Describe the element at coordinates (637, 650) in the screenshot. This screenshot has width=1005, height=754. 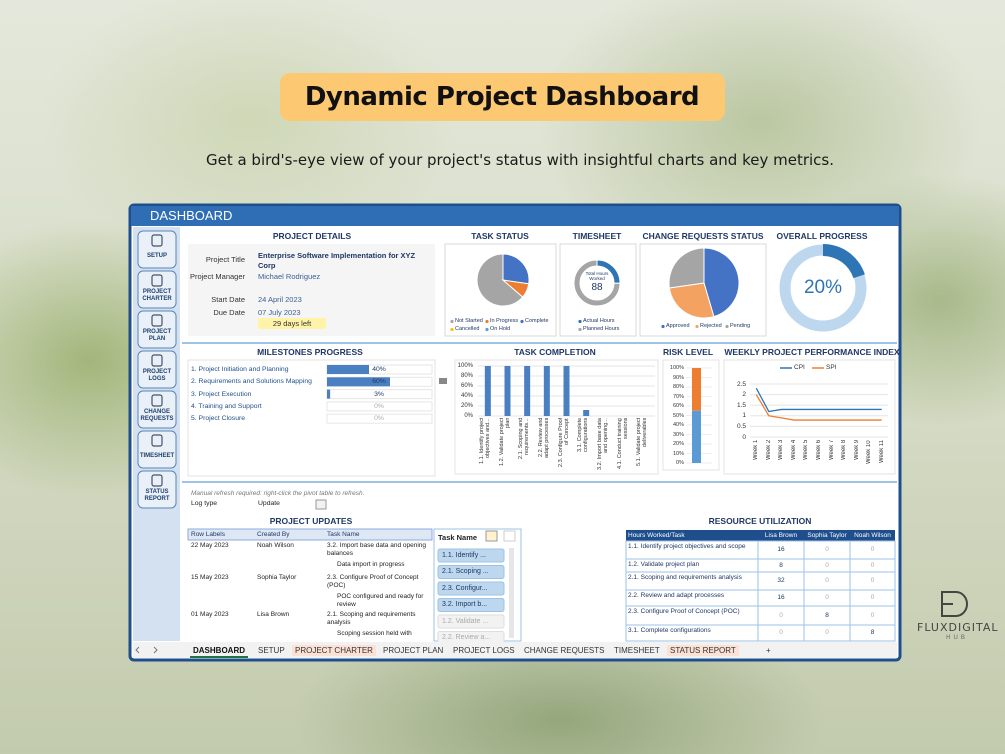
I see `sheet-tab: TIMESHEET` at that location.